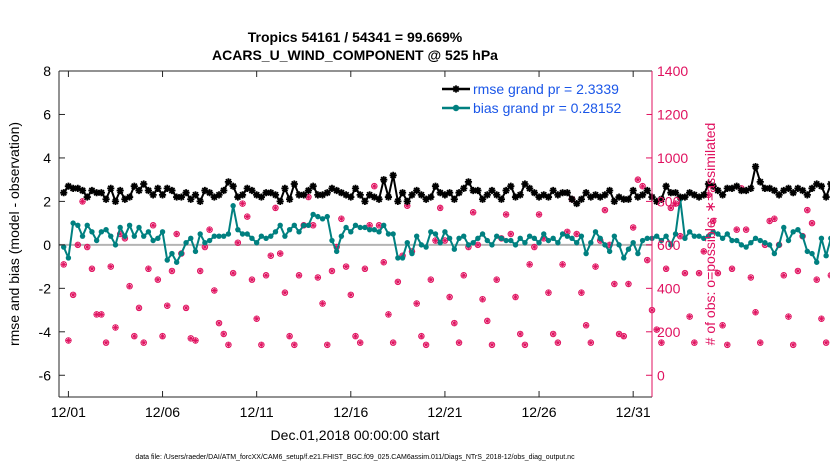  What do you see at coordinates (669, 201) in the screenshot?
I see `y2-tick-label: 800` at bounding box center [669, 201].